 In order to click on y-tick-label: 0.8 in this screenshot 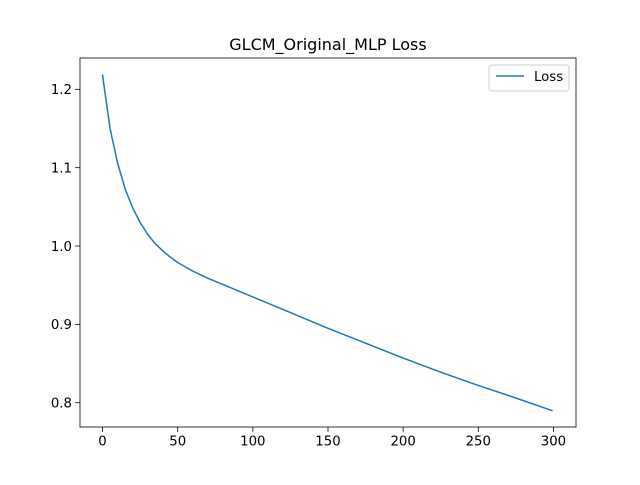, I will do `click(61, 404)`.